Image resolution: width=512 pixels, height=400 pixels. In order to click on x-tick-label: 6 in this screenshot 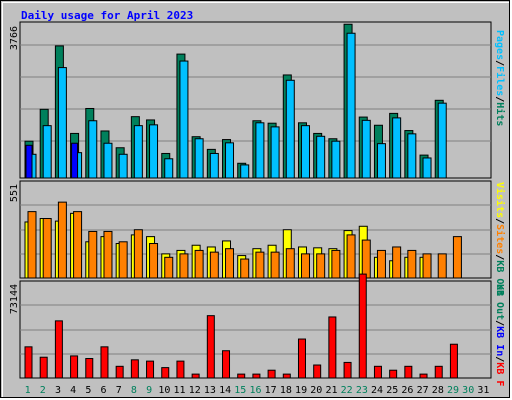, I will do `click(104, 390)`.